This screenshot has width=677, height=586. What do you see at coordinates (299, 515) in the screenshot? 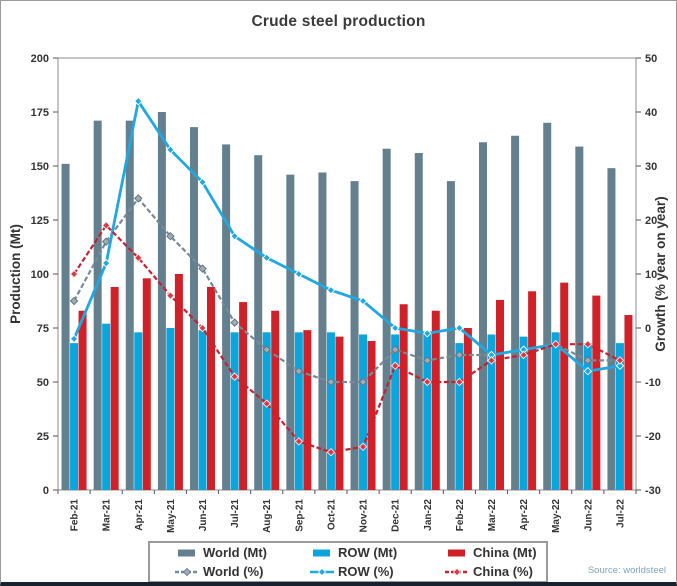
I see `x-axis-tick-label: Sep-21` at bounding box center [299, 515].